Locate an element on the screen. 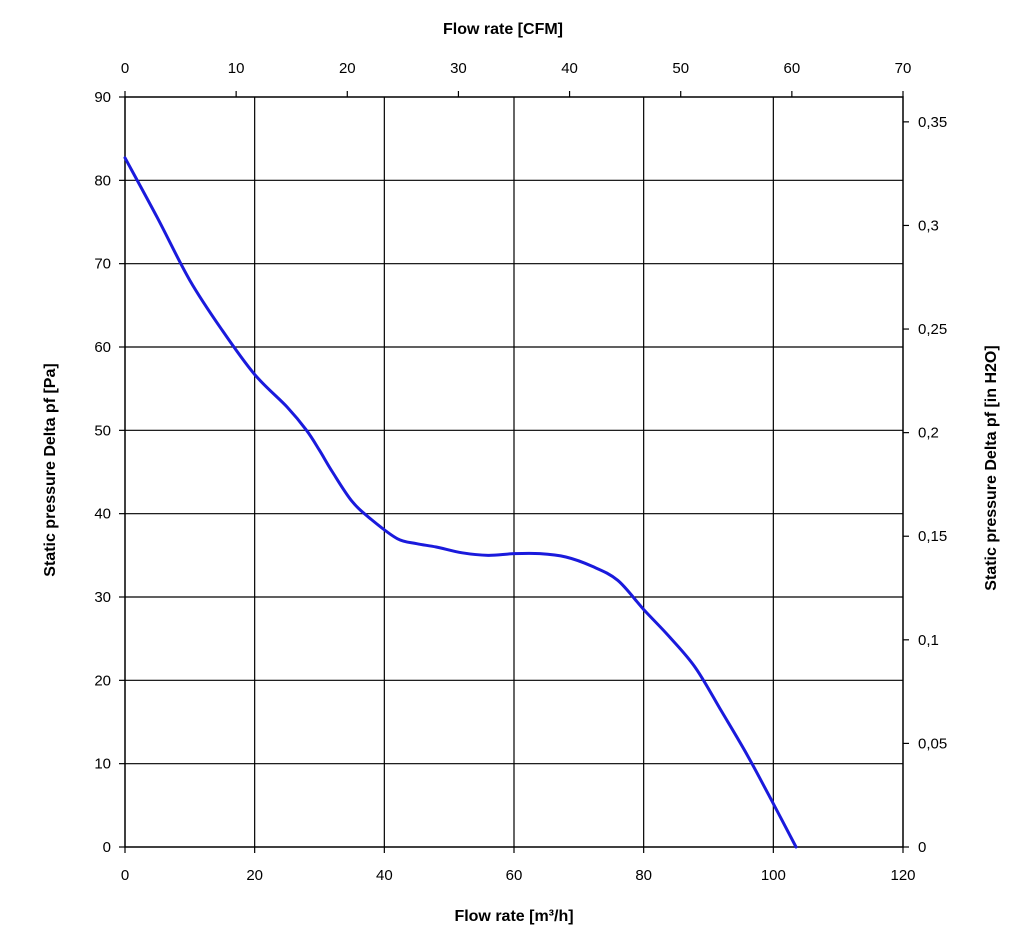 The height and width of the screenshot is (951, 1024). x2-tick-label: 60 is located at coordinates (792, 68).